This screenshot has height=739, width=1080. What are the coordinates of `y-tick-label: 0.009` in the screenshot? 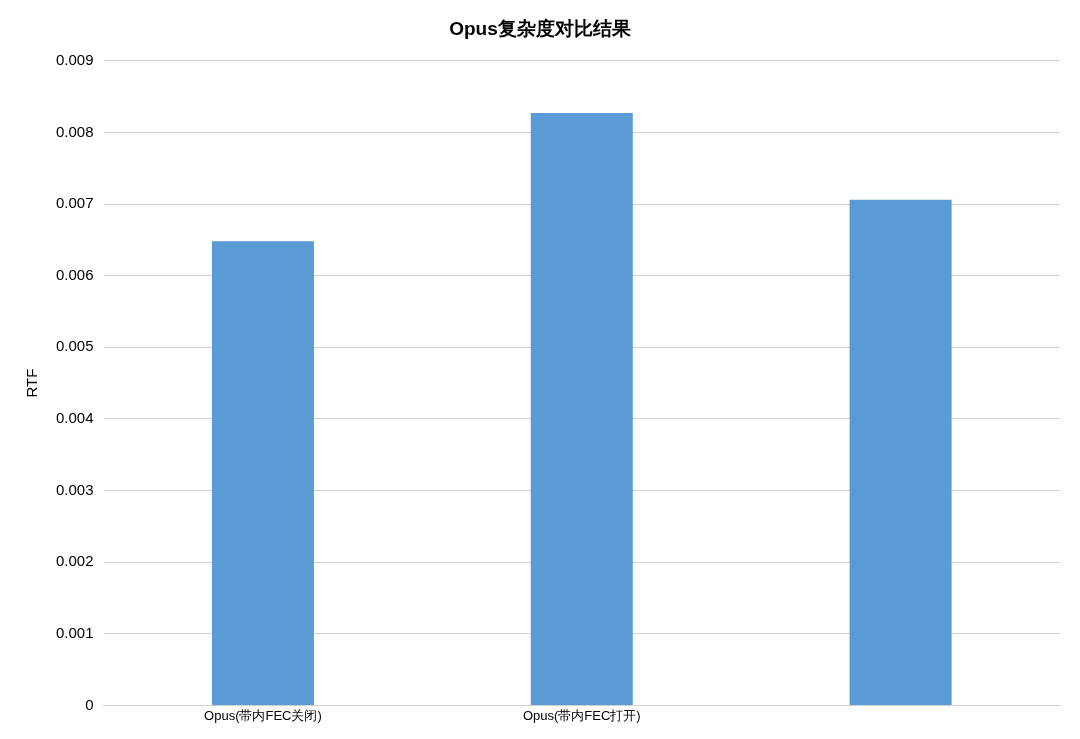 It's located at (74, 59).